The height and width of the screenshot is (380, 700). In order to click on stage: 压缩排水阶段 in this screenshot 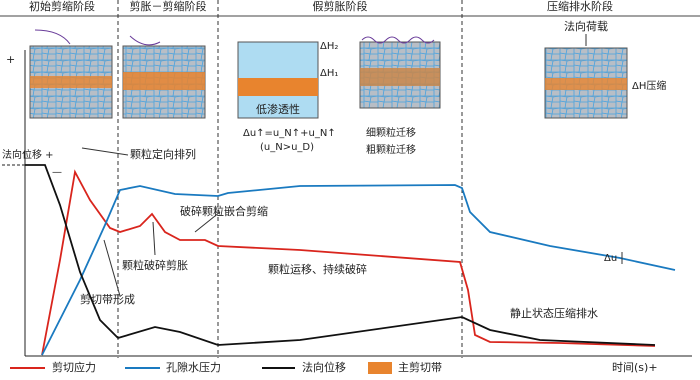, I will do `click(580, 6)`.